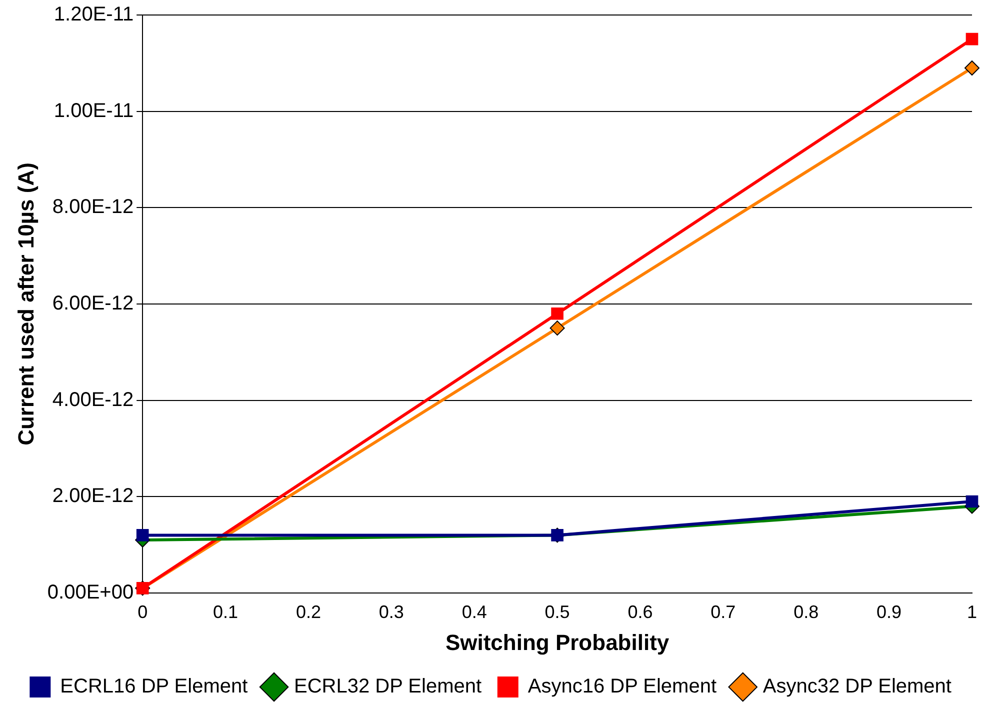  Describe the element at coordinates (474, 612) in the screenshot. I see `x-tick-label: 0.4` at that location.